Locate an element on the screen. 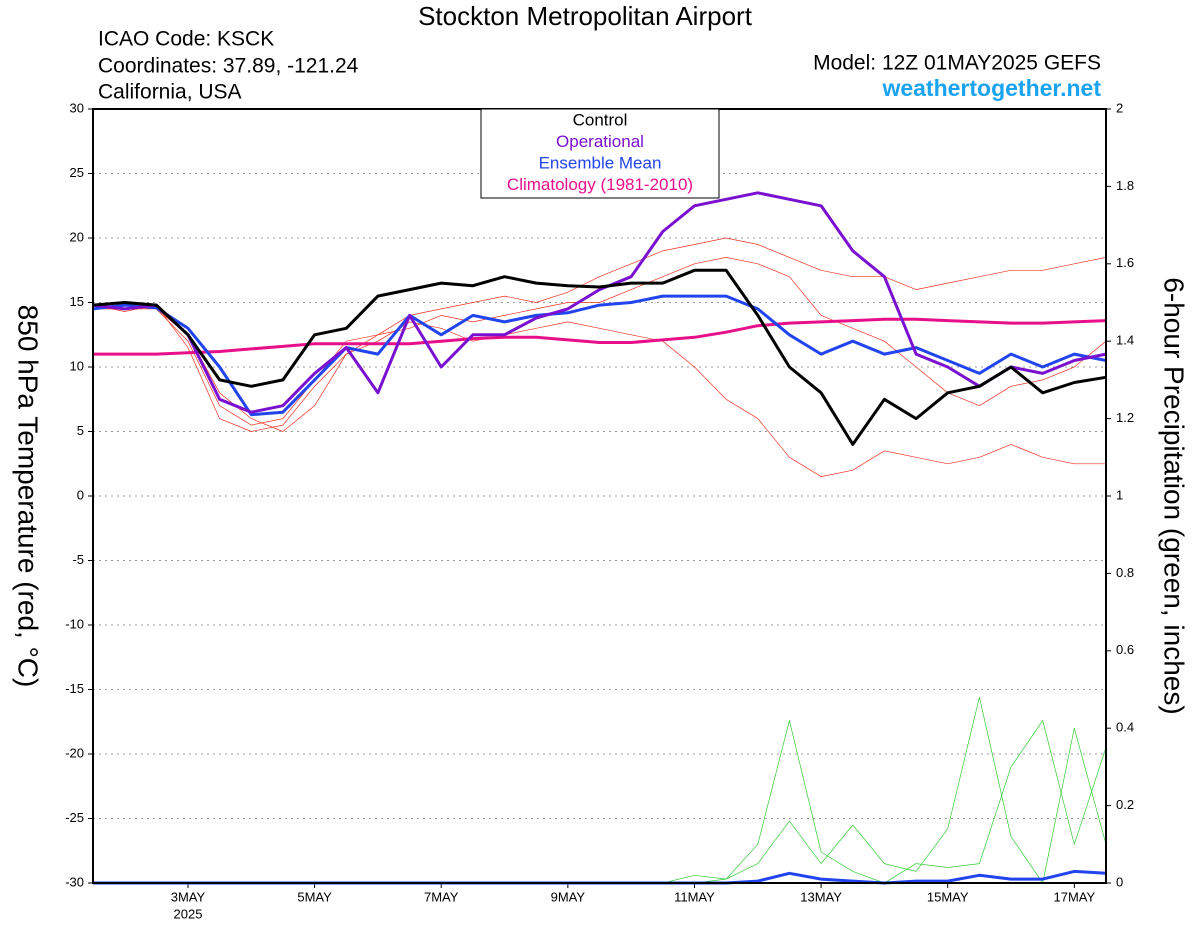 This screenshot has width=1200, height=927. y2-axis-label: 6-hour Precipitation (green, inches) is located at coordinates (1174, 495).